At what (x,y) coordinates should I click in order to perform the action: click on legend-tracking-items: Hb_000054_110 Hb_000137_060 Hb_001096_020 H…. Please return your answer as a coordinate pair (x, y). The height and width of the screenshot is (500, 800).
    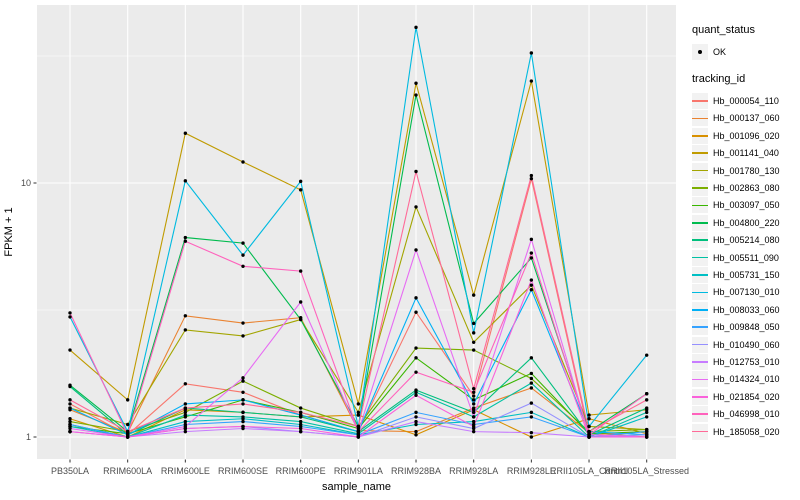
    Looking at the image, I should click on (746, 266).